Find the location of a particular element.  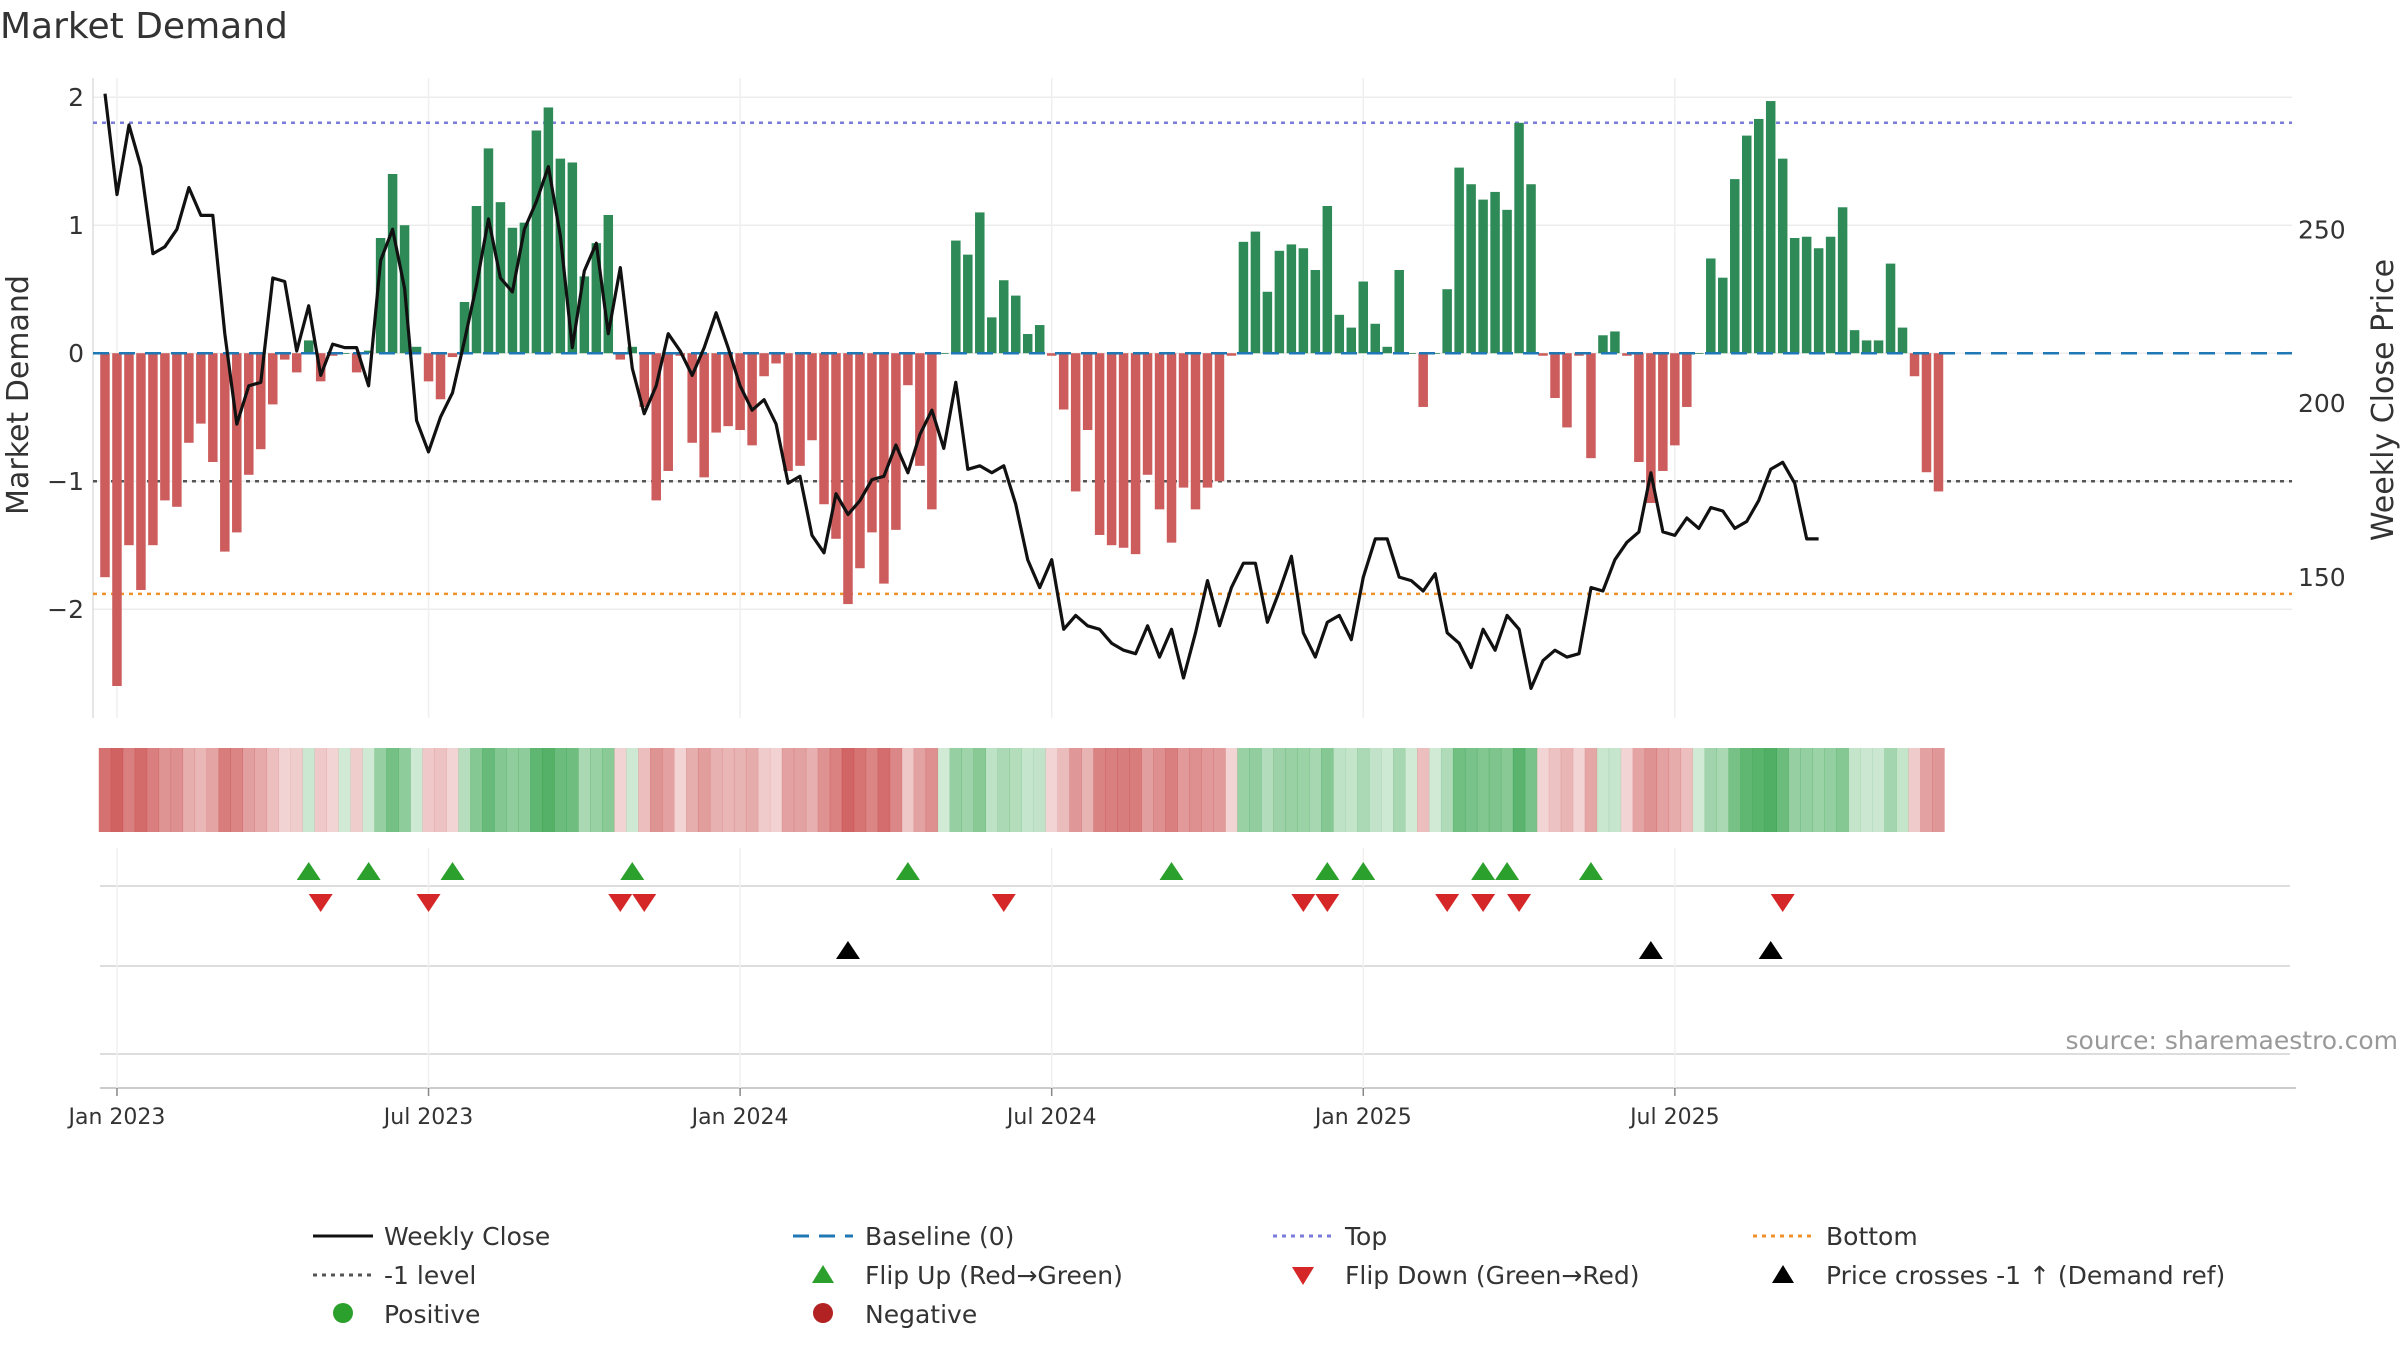

left-axis-ticks: 2 1 0 −1 −2 is located at coordinates (65, 353).